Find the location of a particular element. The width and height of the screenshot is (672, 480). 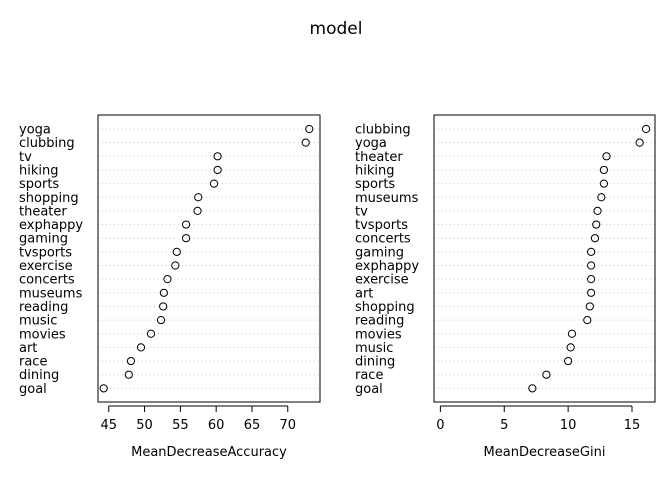

x-tick-label: 15 is located at coordinates (632, 425).